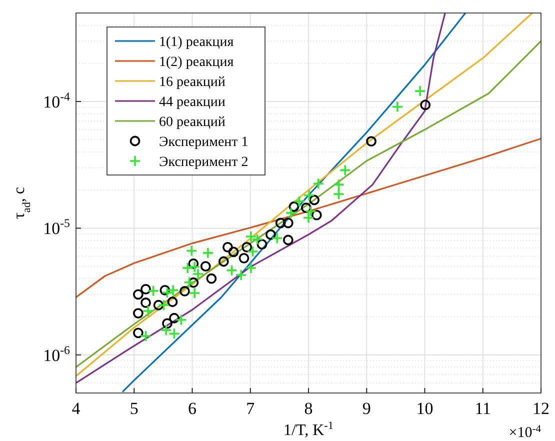 This screenshot has height=441, width=555. I want to click on y-tick-label: 10$^{-4}$, so click(56, 101).